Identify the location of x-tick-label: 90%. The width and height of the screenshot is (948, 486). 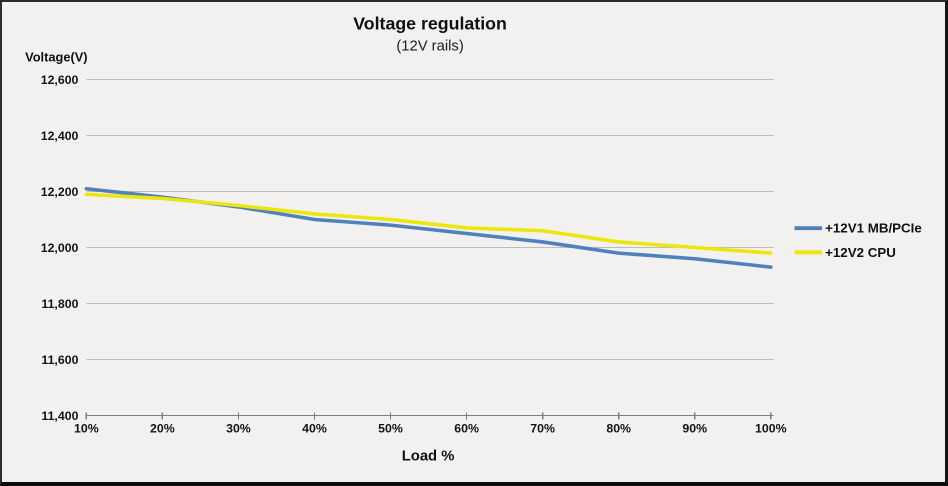
(694, 428).